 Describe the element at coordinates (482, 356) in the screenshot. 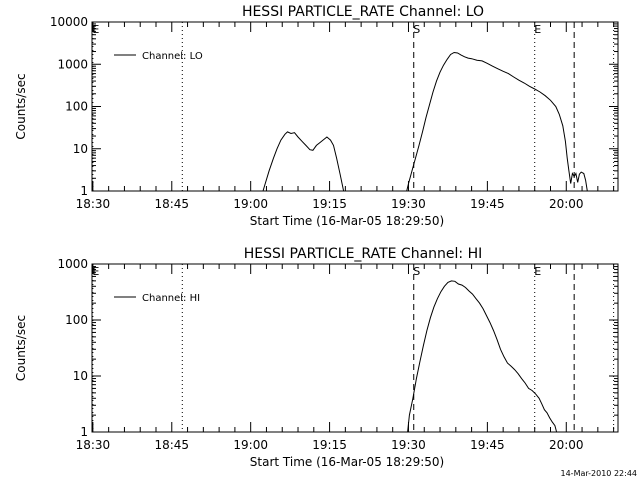

I see `series-line-hi` at that location.